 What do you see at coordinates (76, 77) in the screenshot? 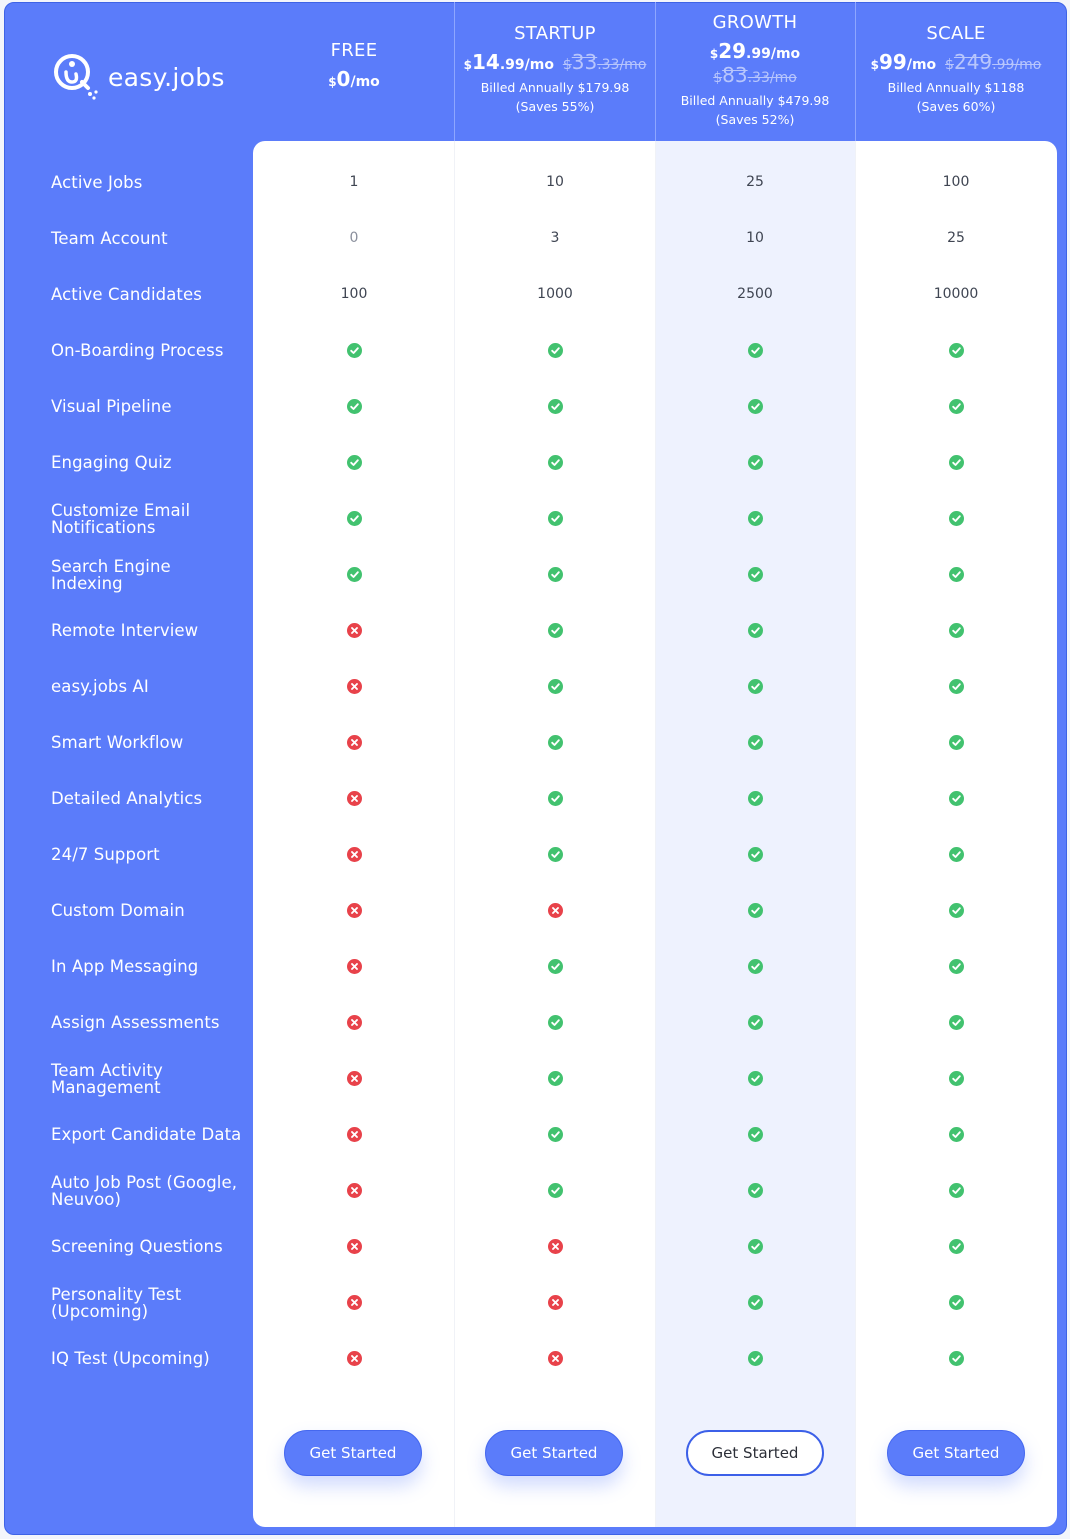
I see `easyjobs-logo-icon` at bounding box center [76, 77].